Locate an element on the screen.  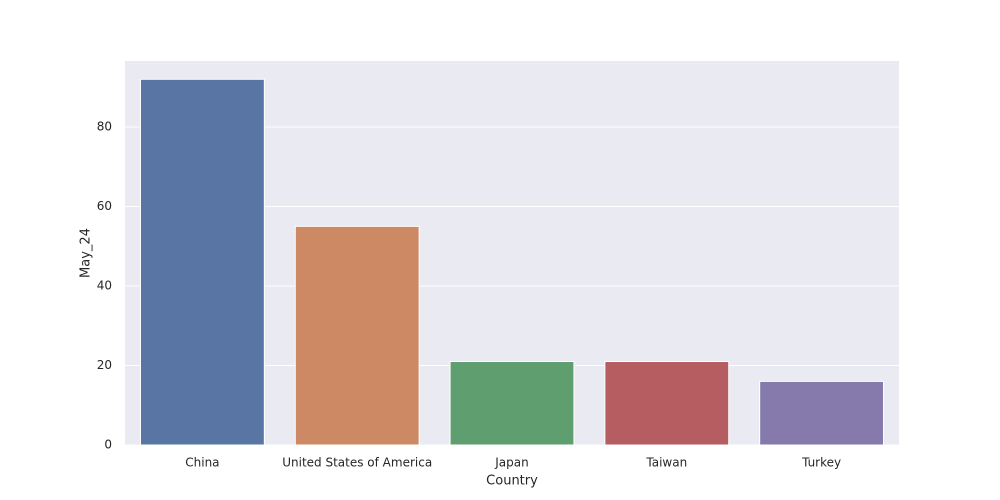
y-tick-label: 60 is located at coordinates (104, 206).